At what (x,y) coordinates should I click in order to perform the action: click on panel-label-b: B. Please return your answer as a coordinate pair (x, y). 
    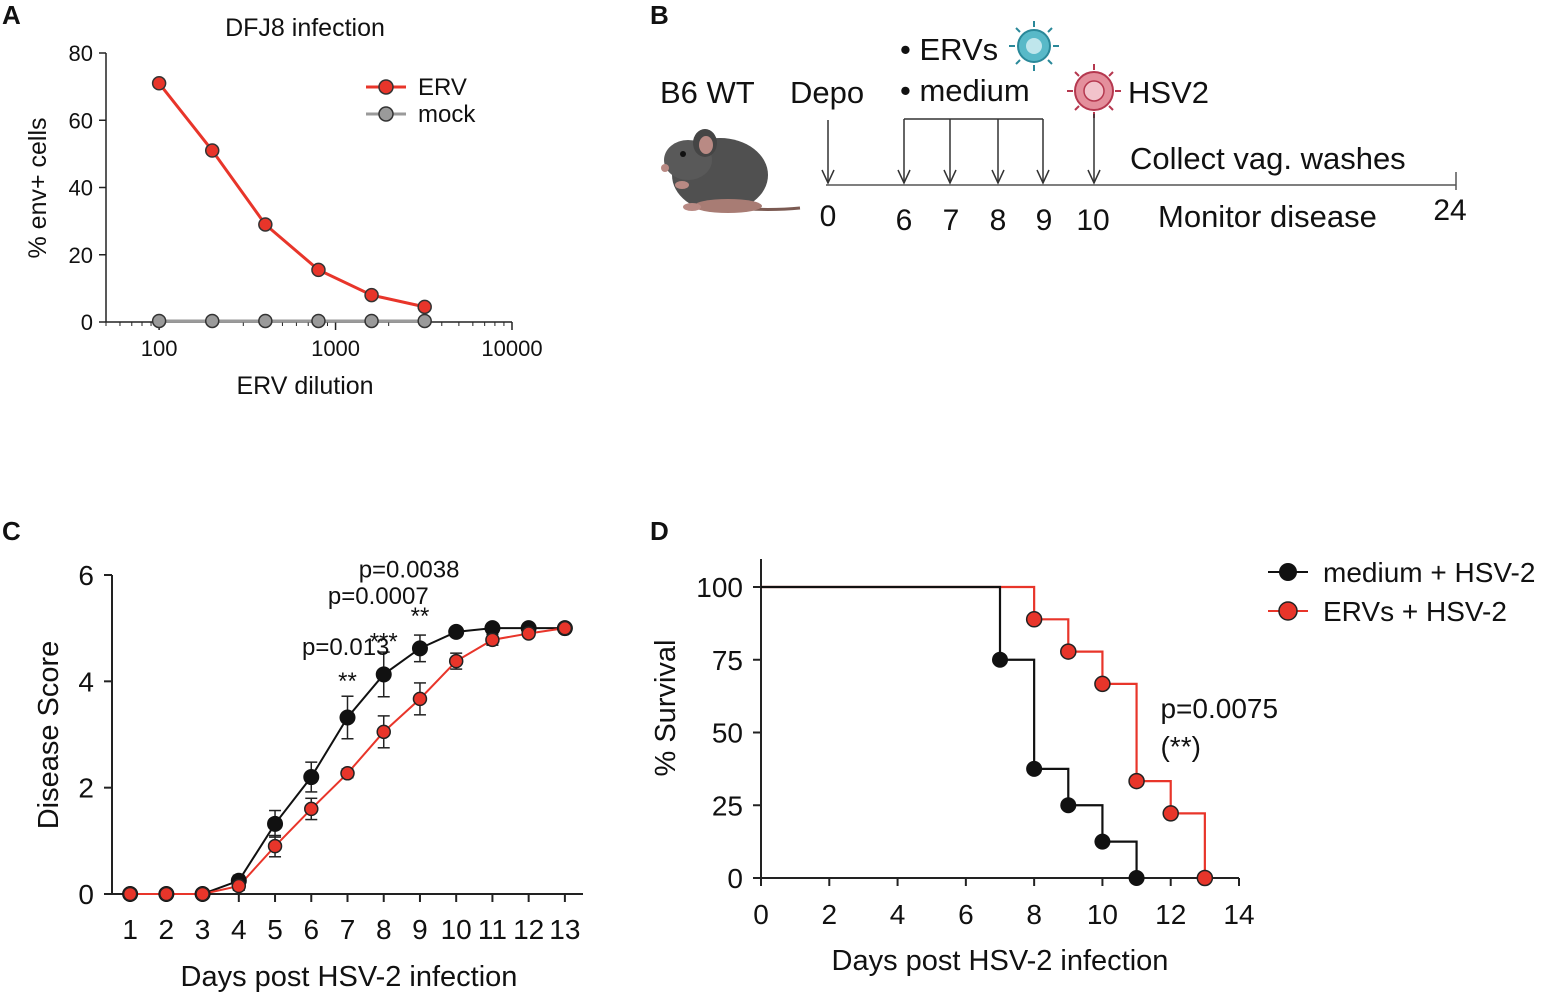
    Looking at the image, I should click on (659, 15).